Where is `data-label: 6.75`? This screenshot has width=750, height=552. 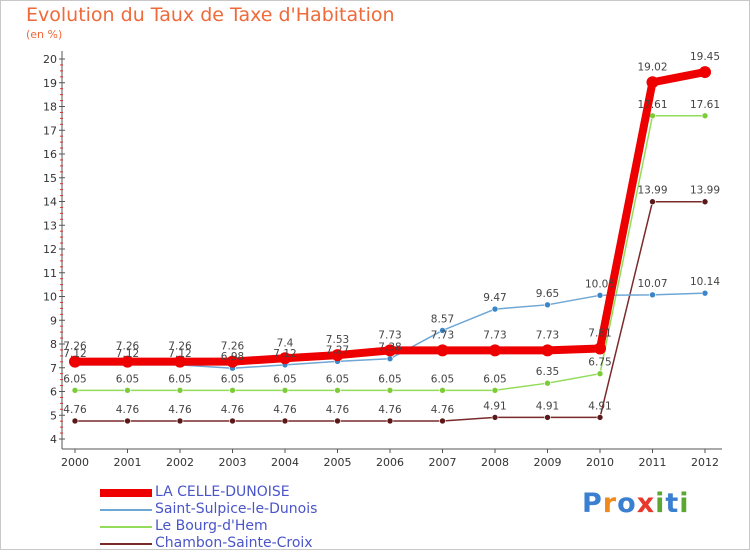 data-label: 6.75 is located at coordinates (599, 363).